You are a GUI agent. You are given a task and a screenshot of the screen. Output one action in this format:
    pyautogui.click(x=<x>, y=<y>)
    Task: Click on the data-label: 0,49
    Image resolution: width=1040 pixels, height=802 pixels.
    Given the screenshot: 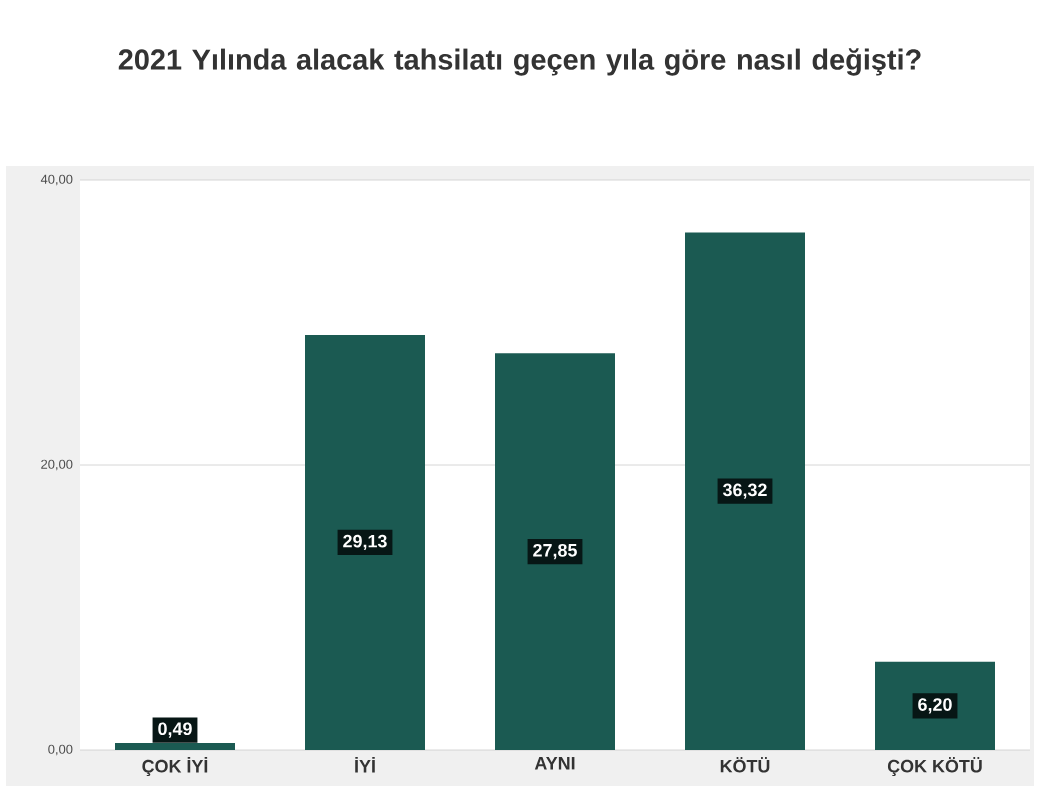 What is the action you would take?
    pyautogui.click(x=175, y=730)
    